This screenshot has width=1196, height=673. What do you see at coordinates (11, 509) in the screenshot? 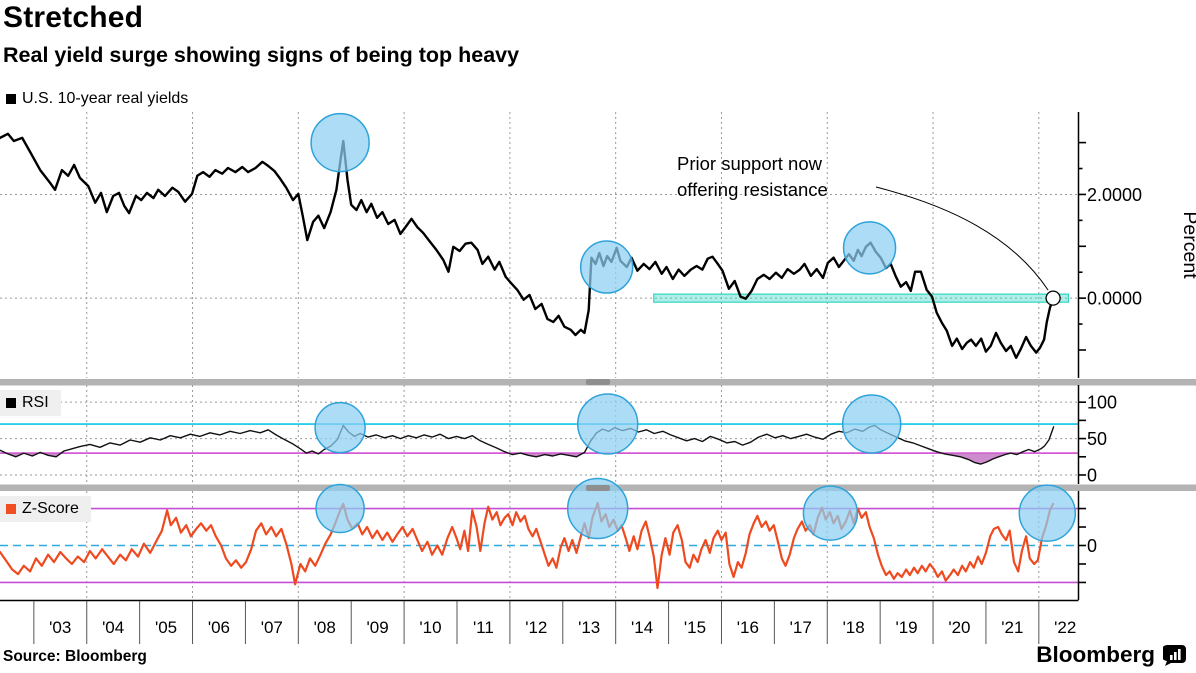
I see `zscore-legend-swatch-icon` at bounding box center [11, 509].